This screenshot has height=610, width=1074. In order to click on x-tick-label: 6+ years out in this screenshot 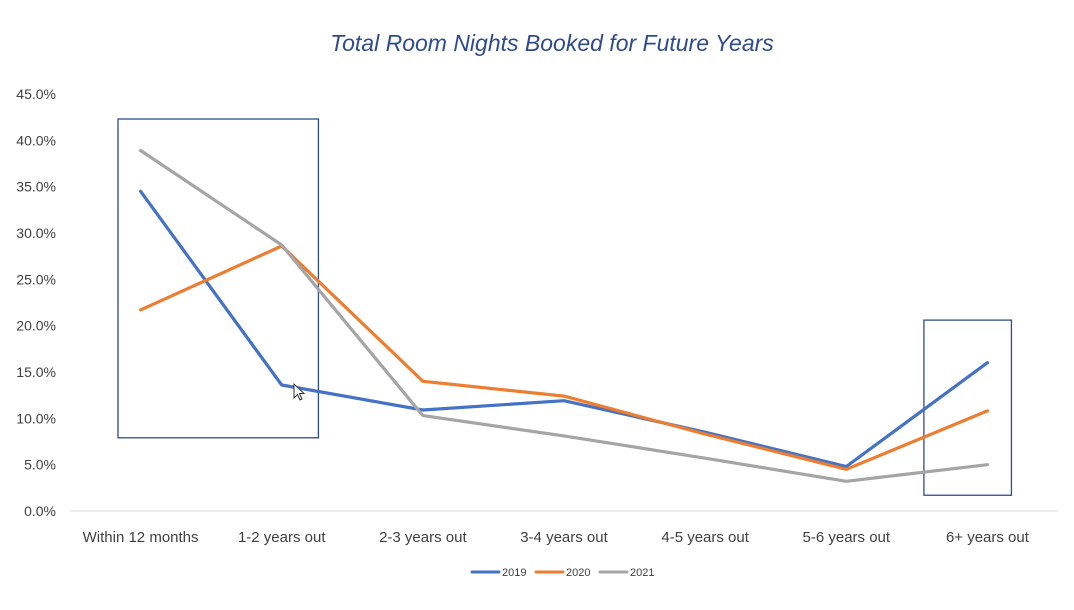, I will do `click(988, 537)`.